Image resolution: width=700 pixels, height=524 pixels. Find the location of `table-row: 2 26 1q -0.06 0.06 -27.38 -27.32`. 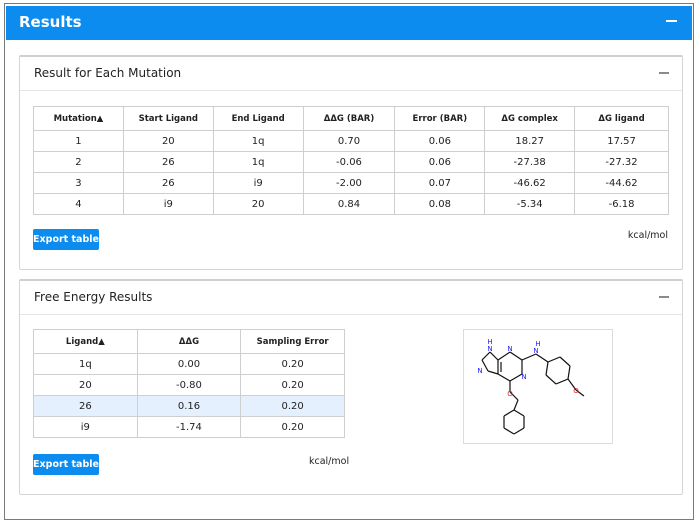

table-row: 2 26 1q -0.06 0.06 -27.38 -27.32 is located at coordinates (351, 162).